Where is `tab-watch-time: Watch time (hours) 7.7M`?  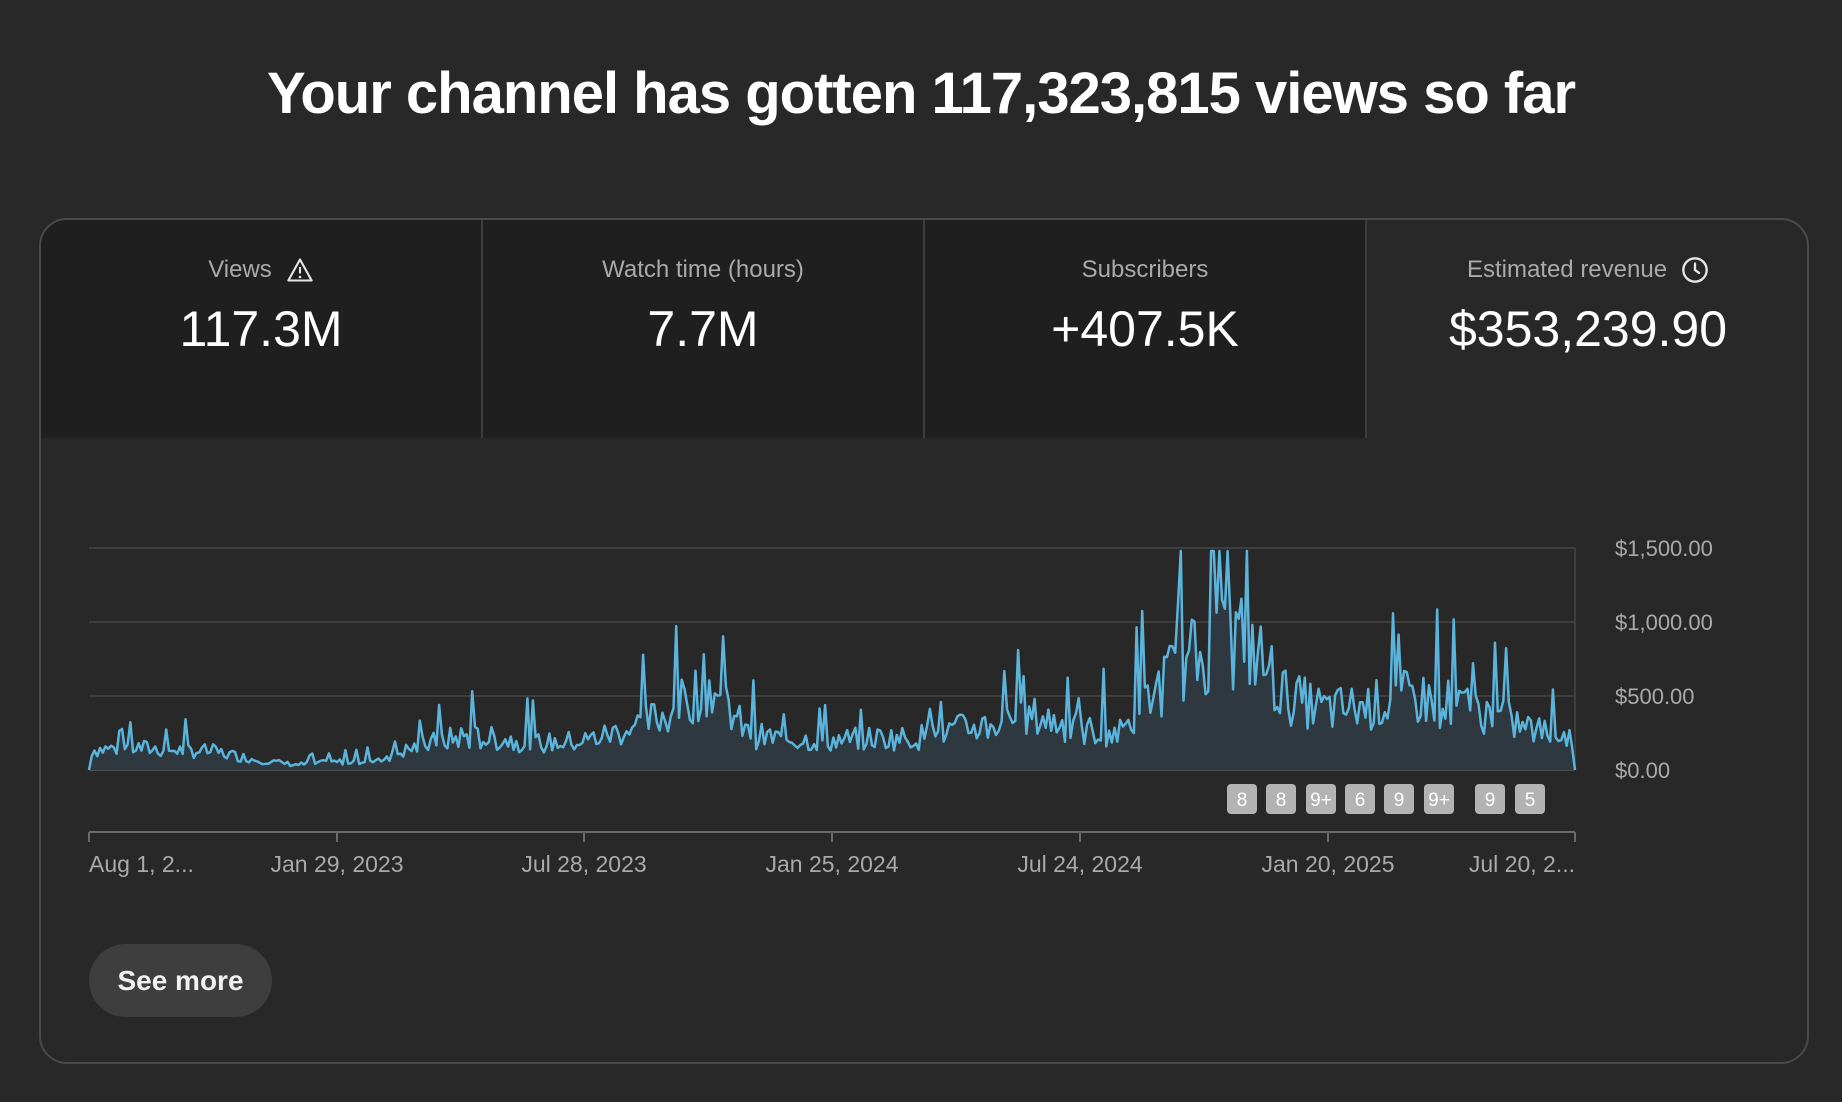 tab-watch-time: Watch time (hours) 7.7M is located at coordinates (704, 329).